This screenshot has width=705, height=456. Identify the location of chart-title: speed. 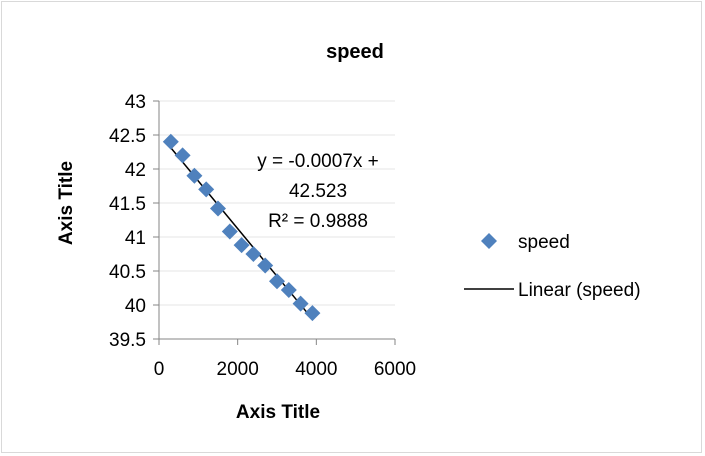
(355, 52).